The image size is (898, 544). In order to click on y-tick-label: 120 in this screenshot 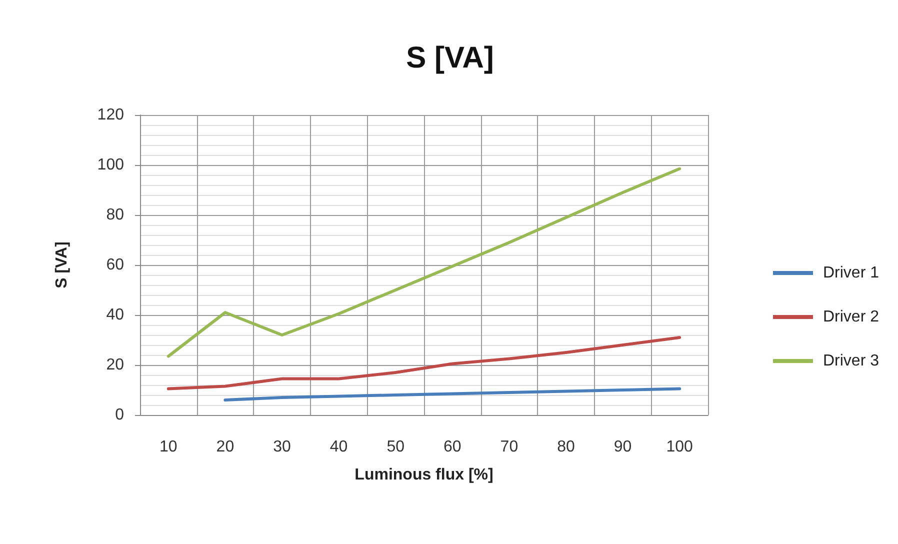, I will do `click(110, 115)`.